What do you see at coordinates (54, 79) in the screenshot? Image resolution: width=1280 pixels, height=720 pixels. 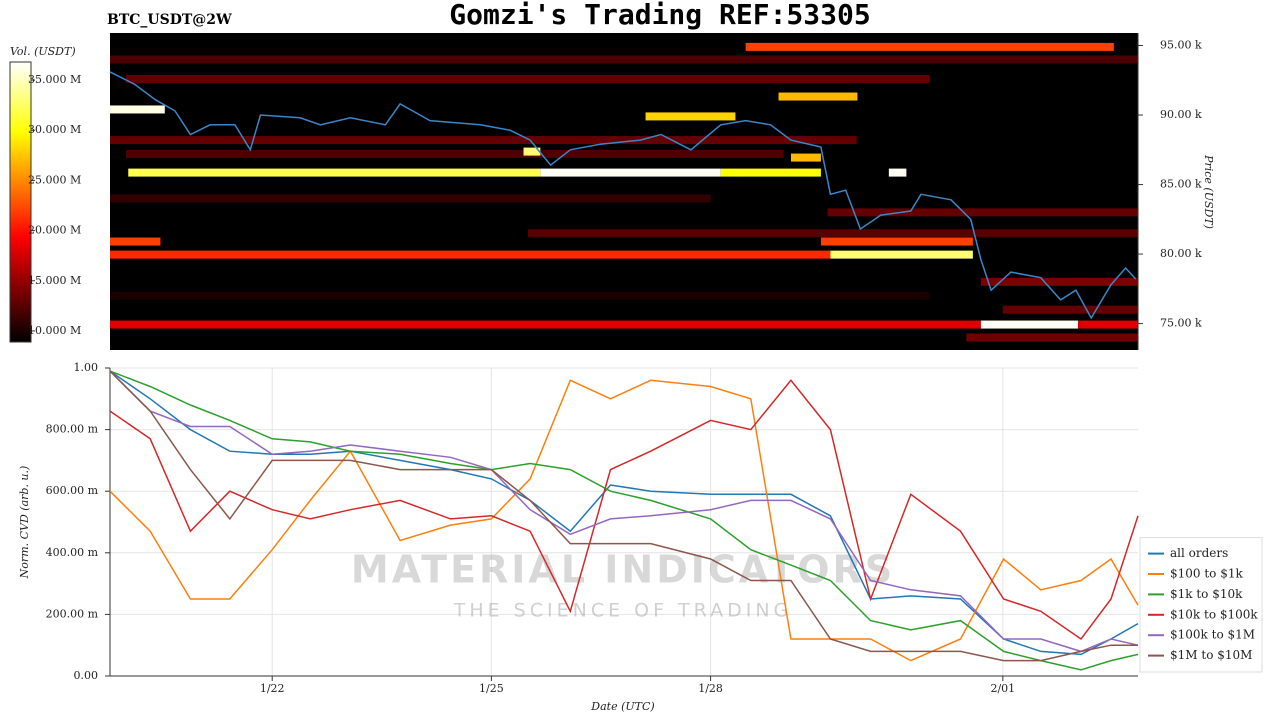 I see `colorbar-tick-label: 35.000 M` at bounding box center [54, 79].